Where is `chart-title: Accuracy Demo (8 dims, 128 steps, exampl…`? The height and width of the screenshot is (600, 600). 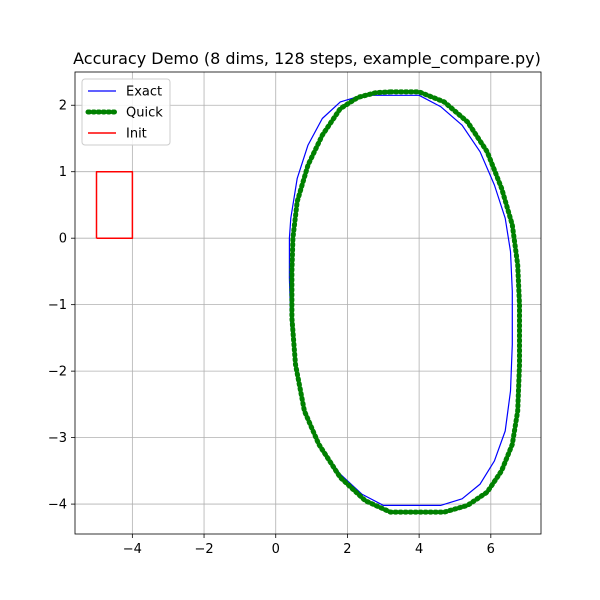 chart-title: Accuracy Demo (8 dims, 128 steps, exampl… is located at coordinates (307, 59).